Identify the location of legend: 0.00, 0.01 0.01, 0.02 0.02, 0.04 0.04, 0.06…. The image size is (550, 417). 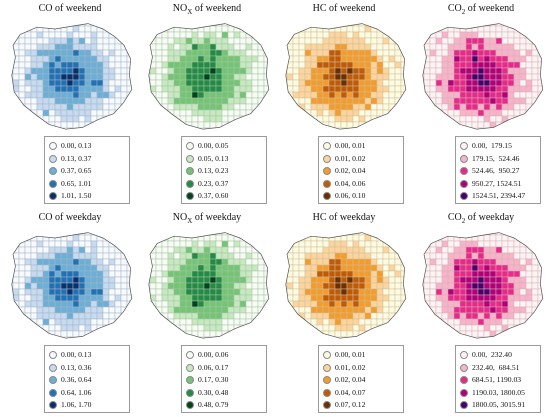
(361, 170).